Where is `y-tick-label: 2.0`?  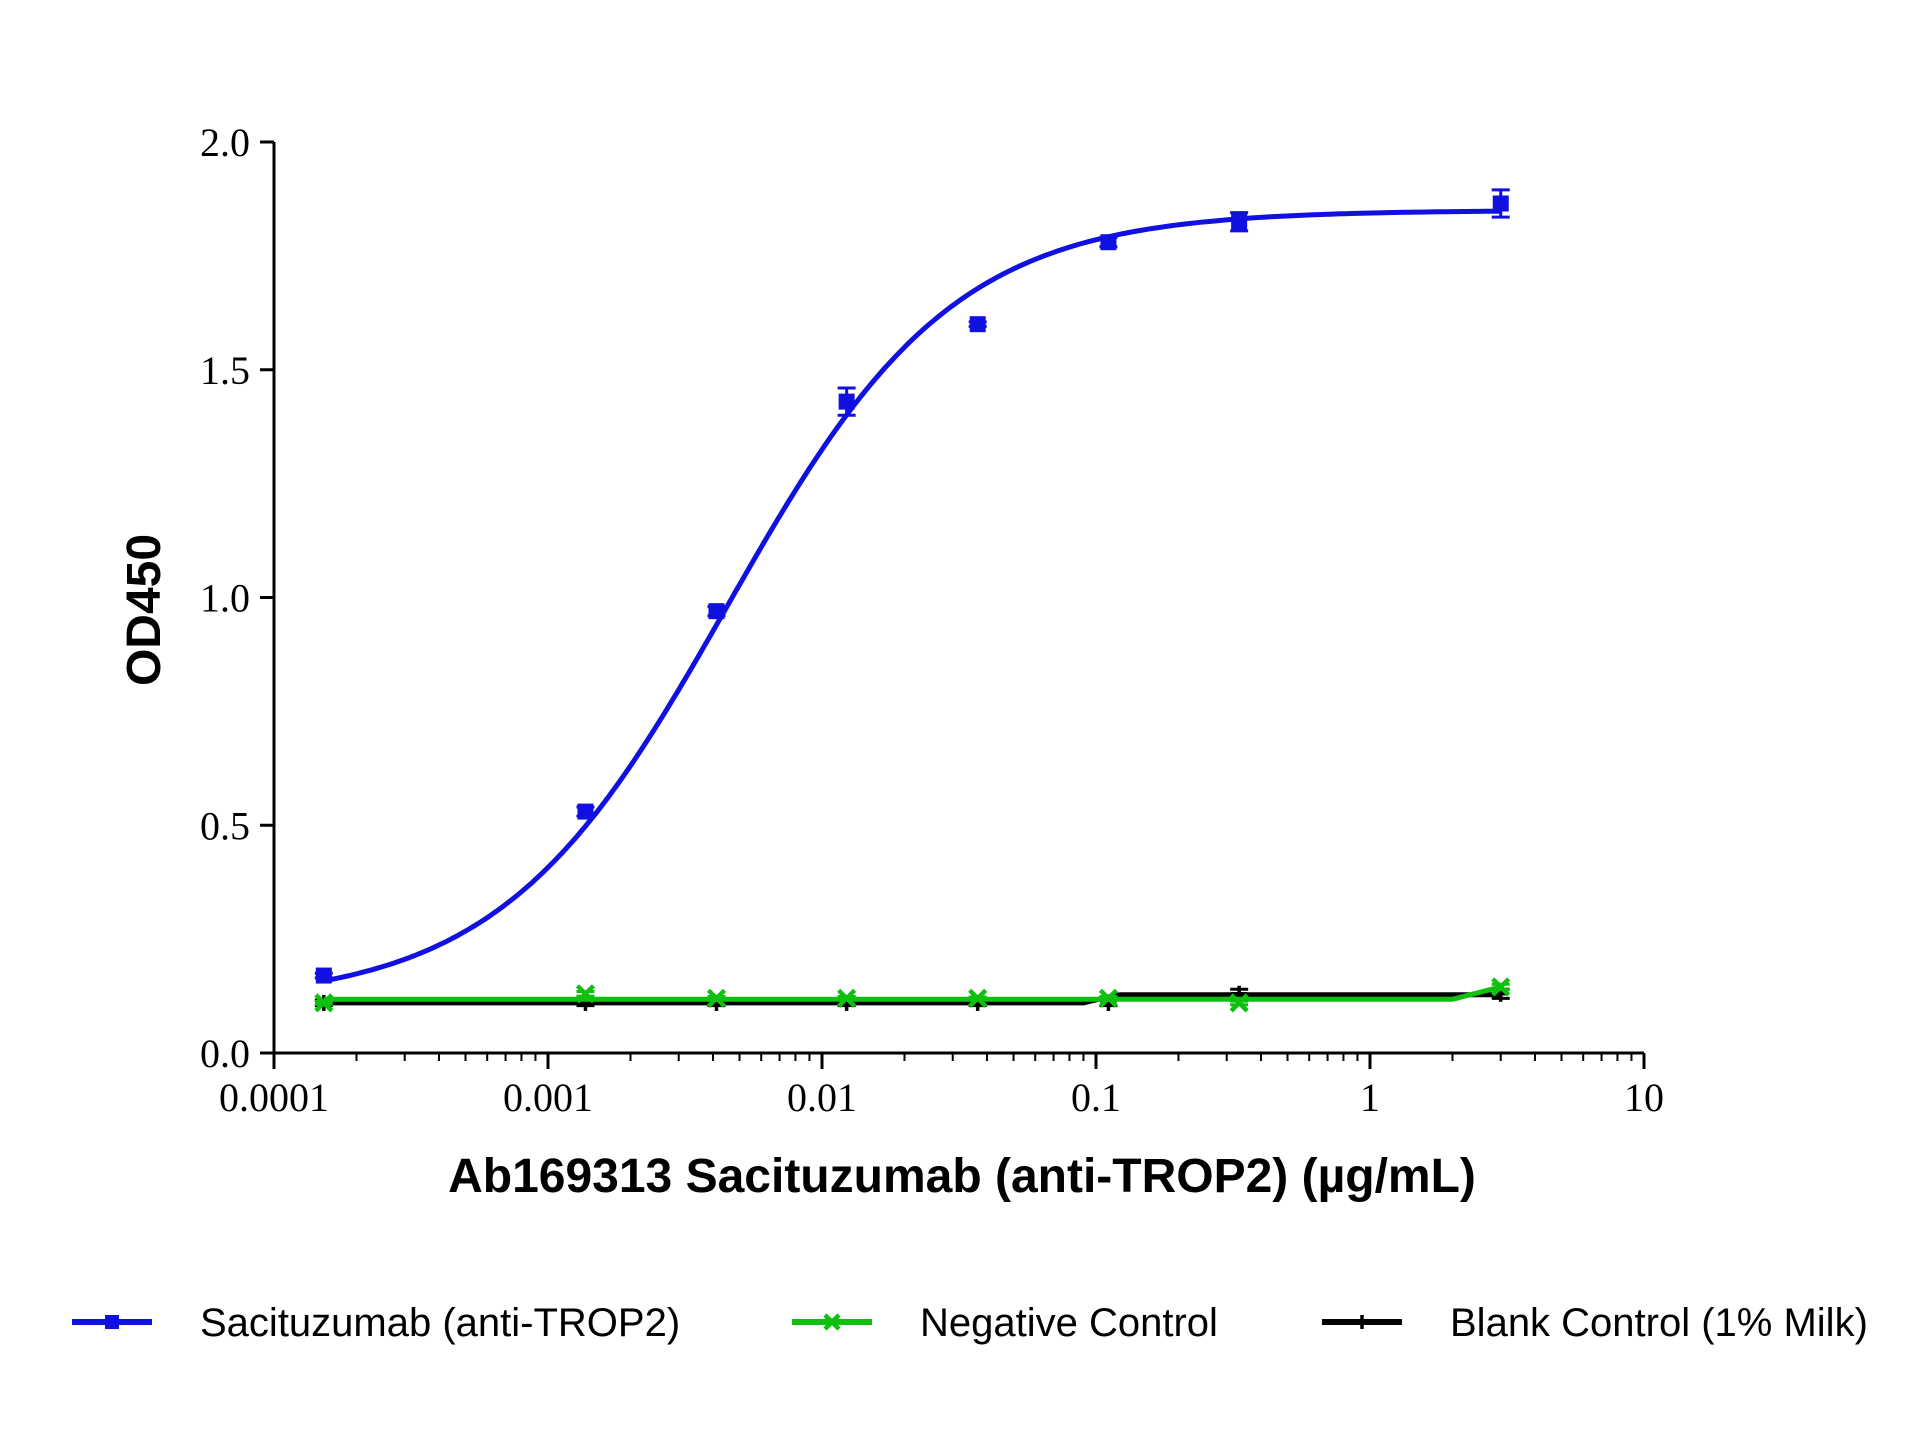
y-tick-label: 2.0 is located at coordinates (225, 142).